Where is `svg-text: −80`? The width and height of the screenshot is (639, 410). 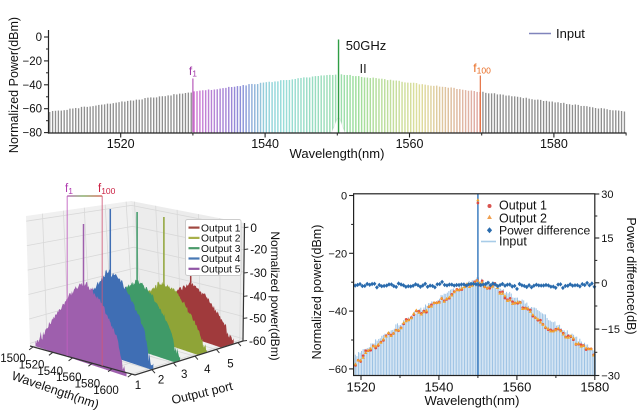 svg-text: −80 is located at coordinates (32, 134).